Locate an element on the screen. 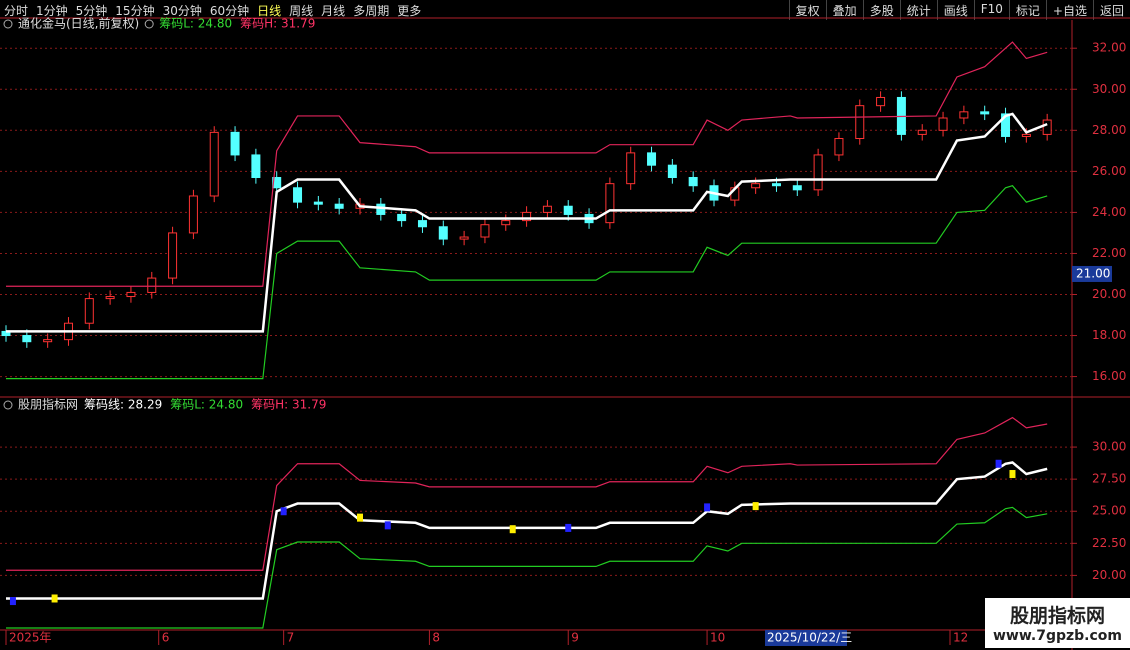  button: 复权 is located at coordinates (807, 10).